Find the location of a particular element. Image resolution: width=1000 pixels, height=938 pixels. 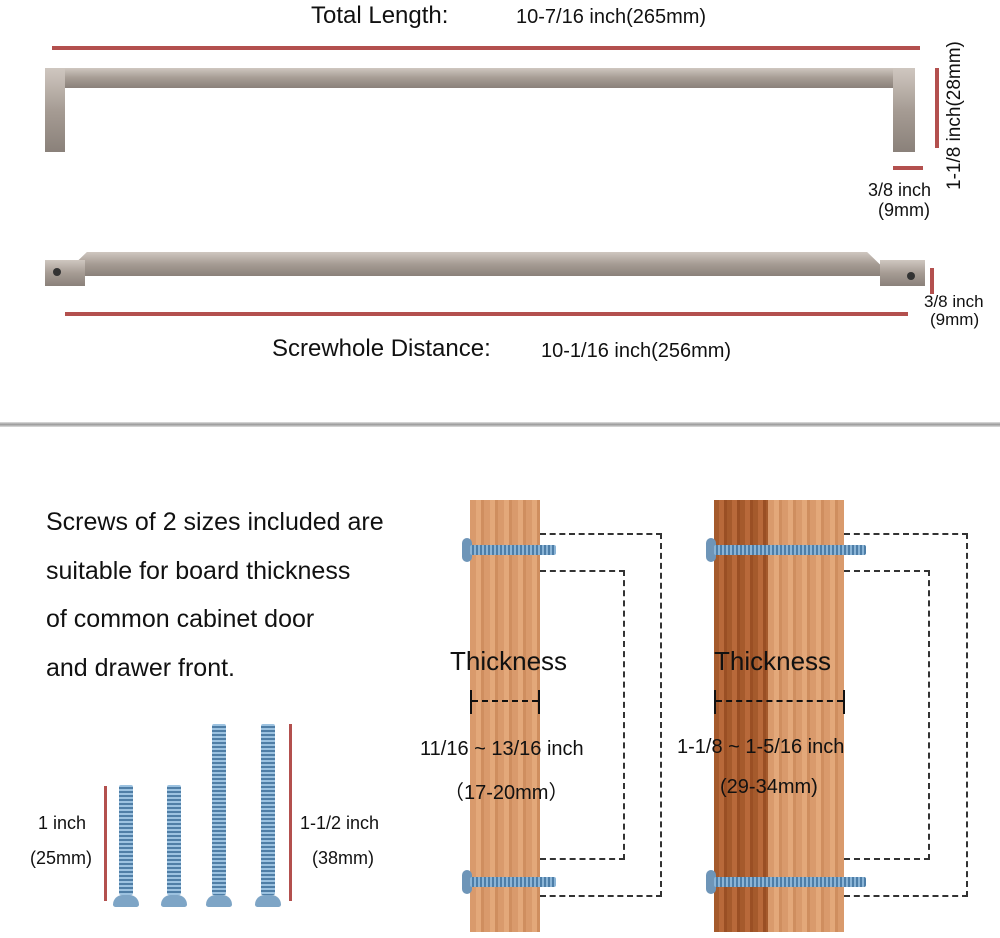

board1-range-inch: 11/16 ~ 13/16 inch is located at coordinates (502, 749).